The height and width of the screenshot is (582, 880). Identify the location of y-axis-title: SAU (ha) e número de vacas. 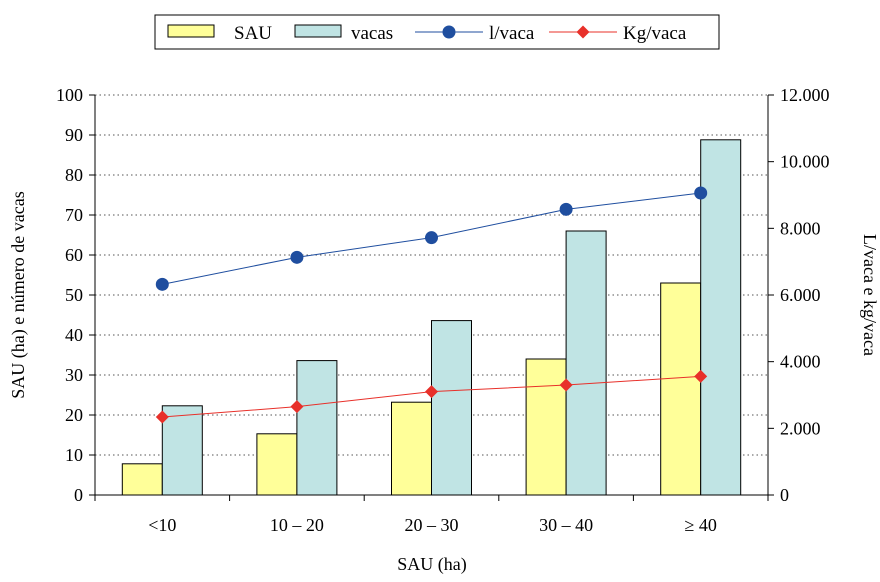
(18, 294).